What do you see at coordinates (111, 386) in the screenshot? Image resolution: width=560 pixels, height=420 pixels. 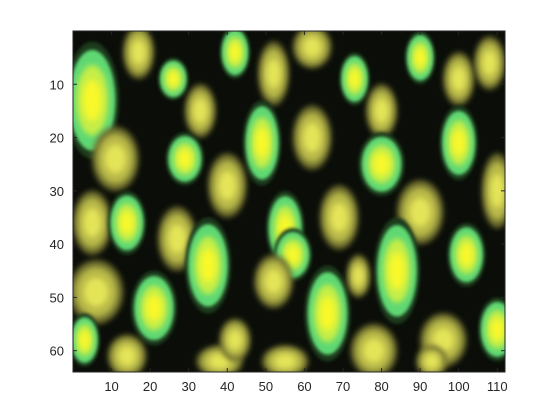 I see `x-tick-label: 10` at bounding box center [111, 386].